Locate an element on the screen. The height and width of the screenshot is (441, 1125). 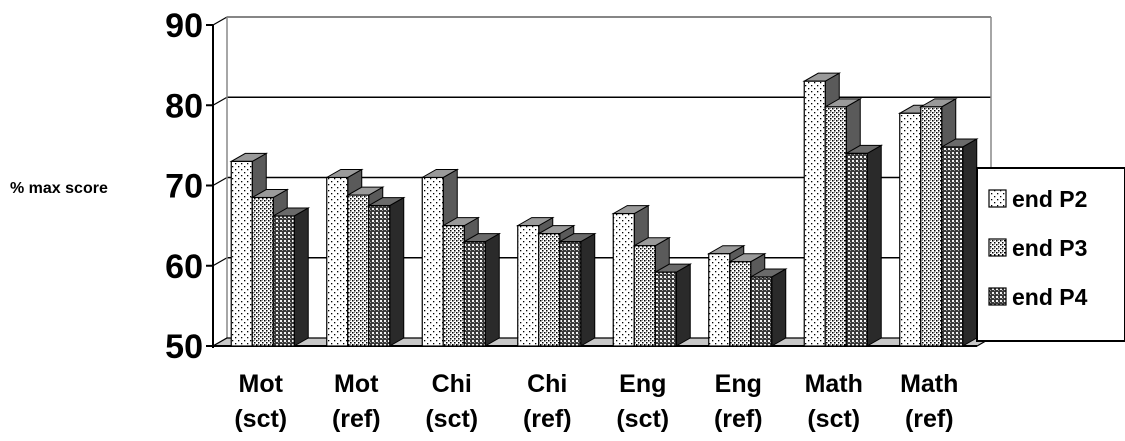
legend-label: end P4 is located at coordinates (1050, 297).